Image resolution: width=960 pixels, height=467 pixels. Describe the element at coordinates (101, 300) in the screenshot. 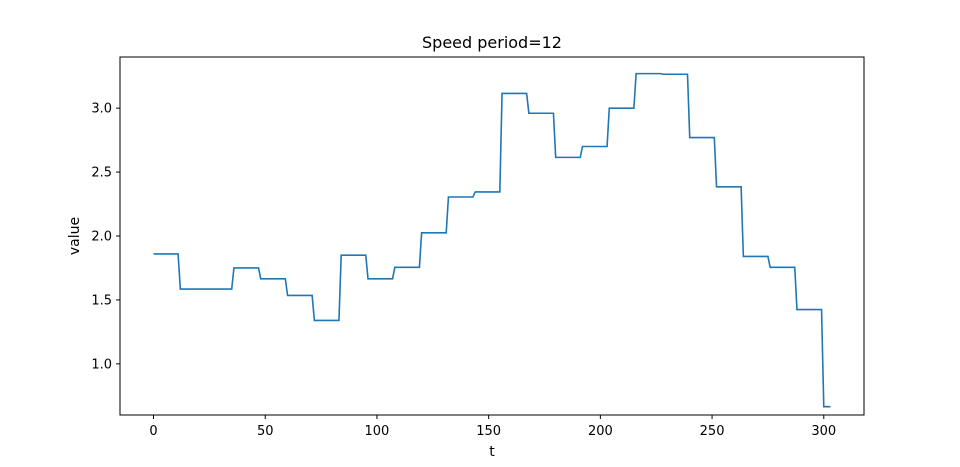

I see `y-tick-label: 1.5` at that location.